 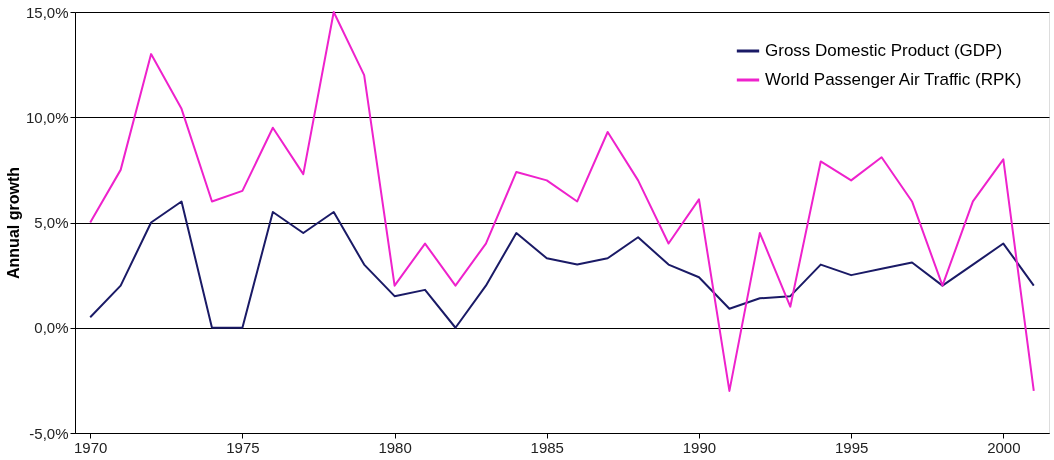 I want to click on legend-label: World Passenger Air Traffic (RPK), so click(x=893, y=79).